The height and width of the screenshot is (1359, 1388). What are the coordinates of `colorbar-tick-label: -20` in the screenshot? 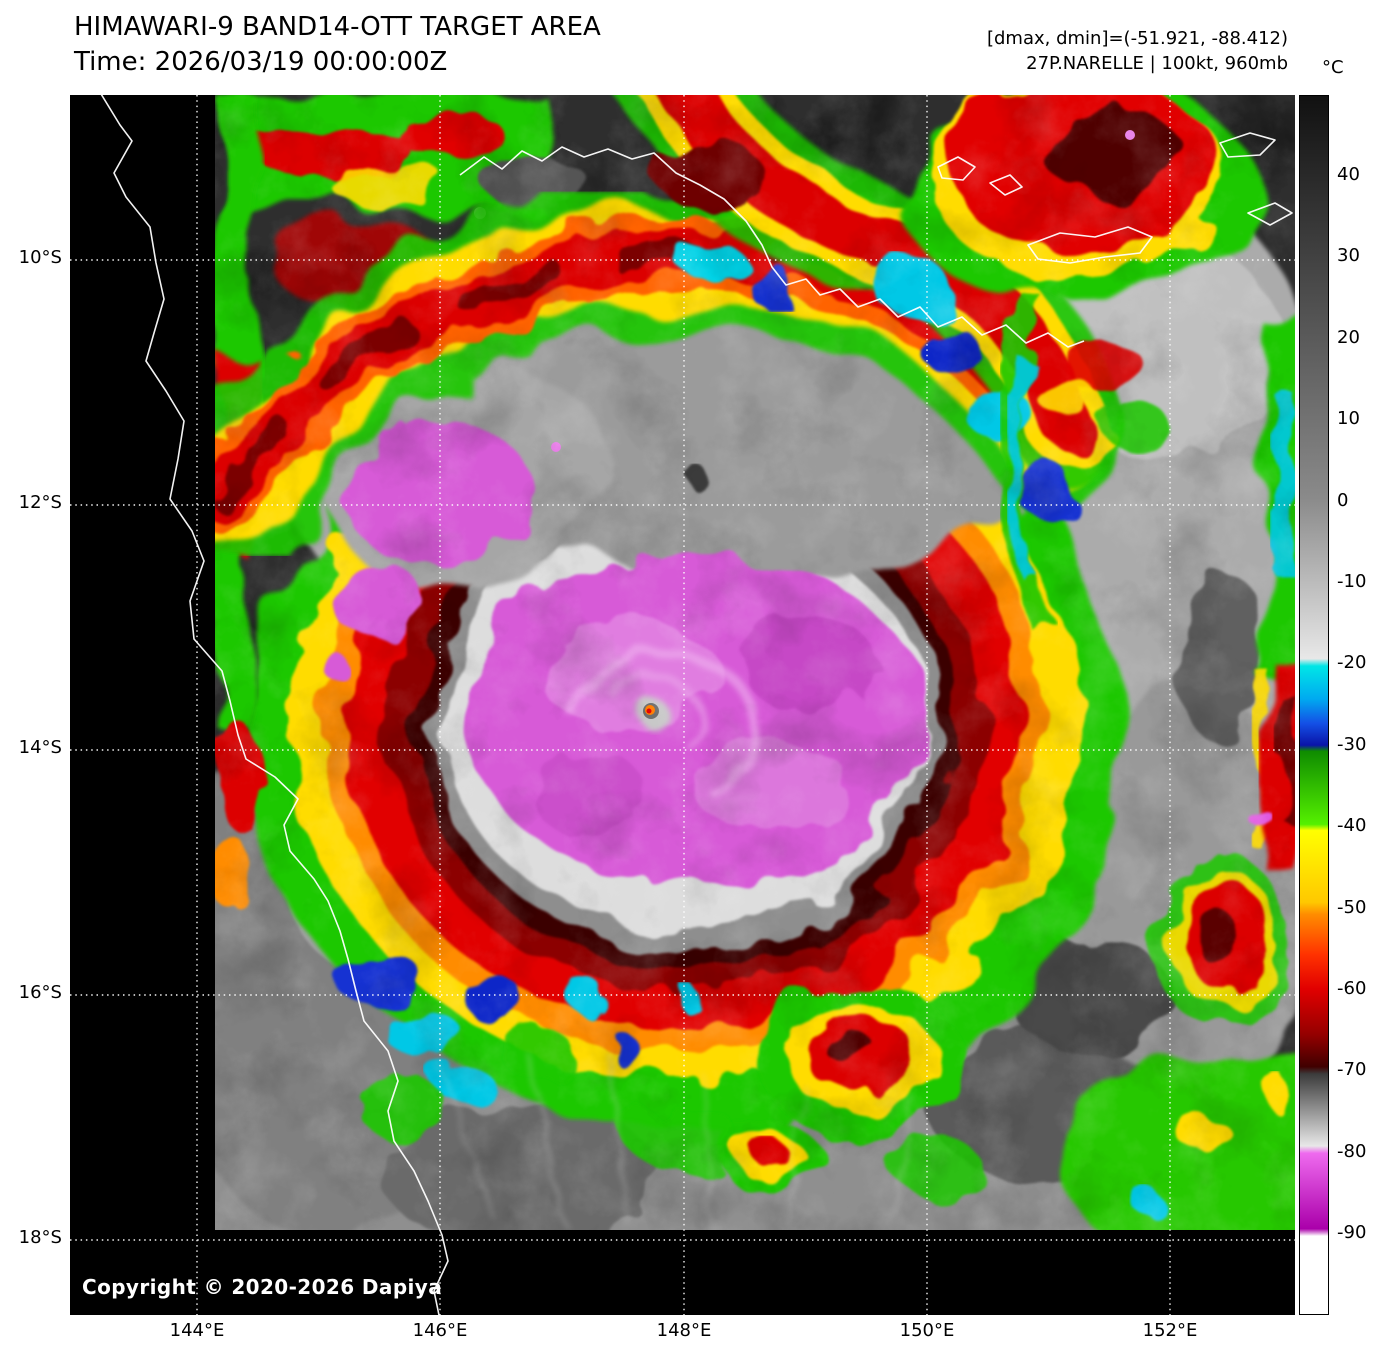 It's located at (1352, 662).